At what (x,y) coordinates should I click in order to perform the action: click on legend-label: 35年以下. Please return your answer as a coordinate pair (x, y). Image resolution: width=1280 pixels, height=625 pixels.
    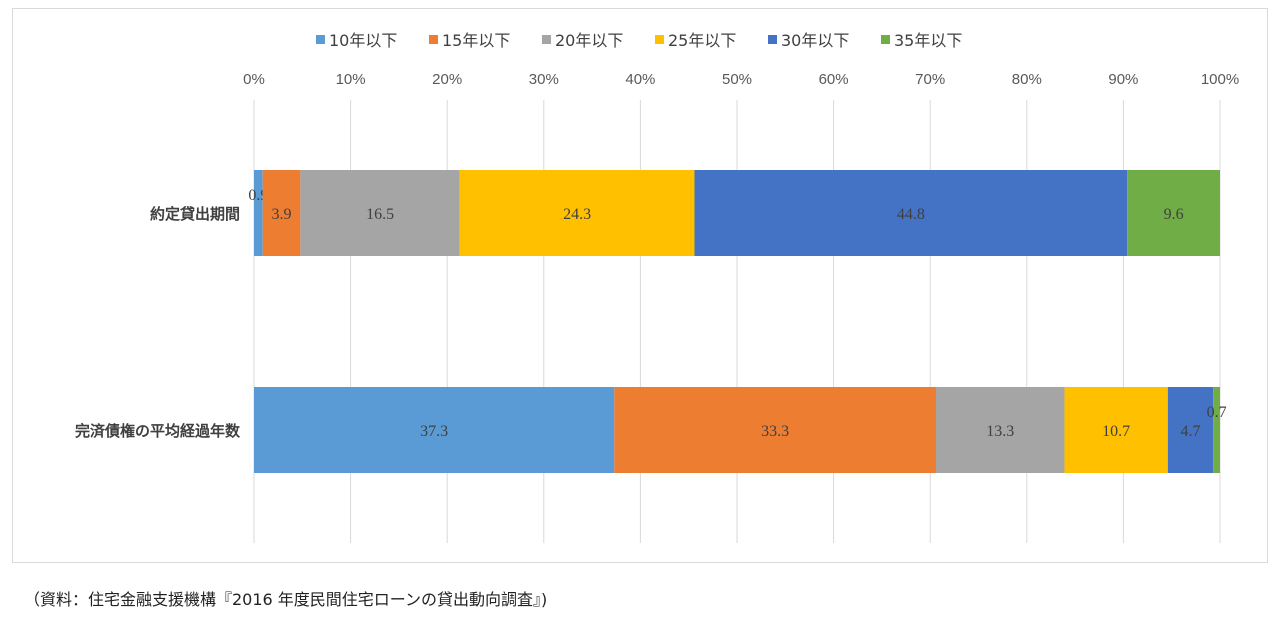
    Looking at the image, I should click on (928, 40).